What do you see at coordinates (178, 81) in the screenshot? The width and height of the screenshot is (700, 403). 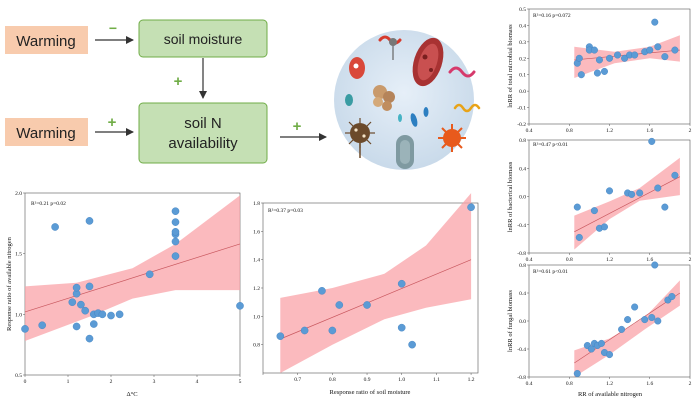 I see `positive-sign-vertical: +` at bounding box center [178, 81].